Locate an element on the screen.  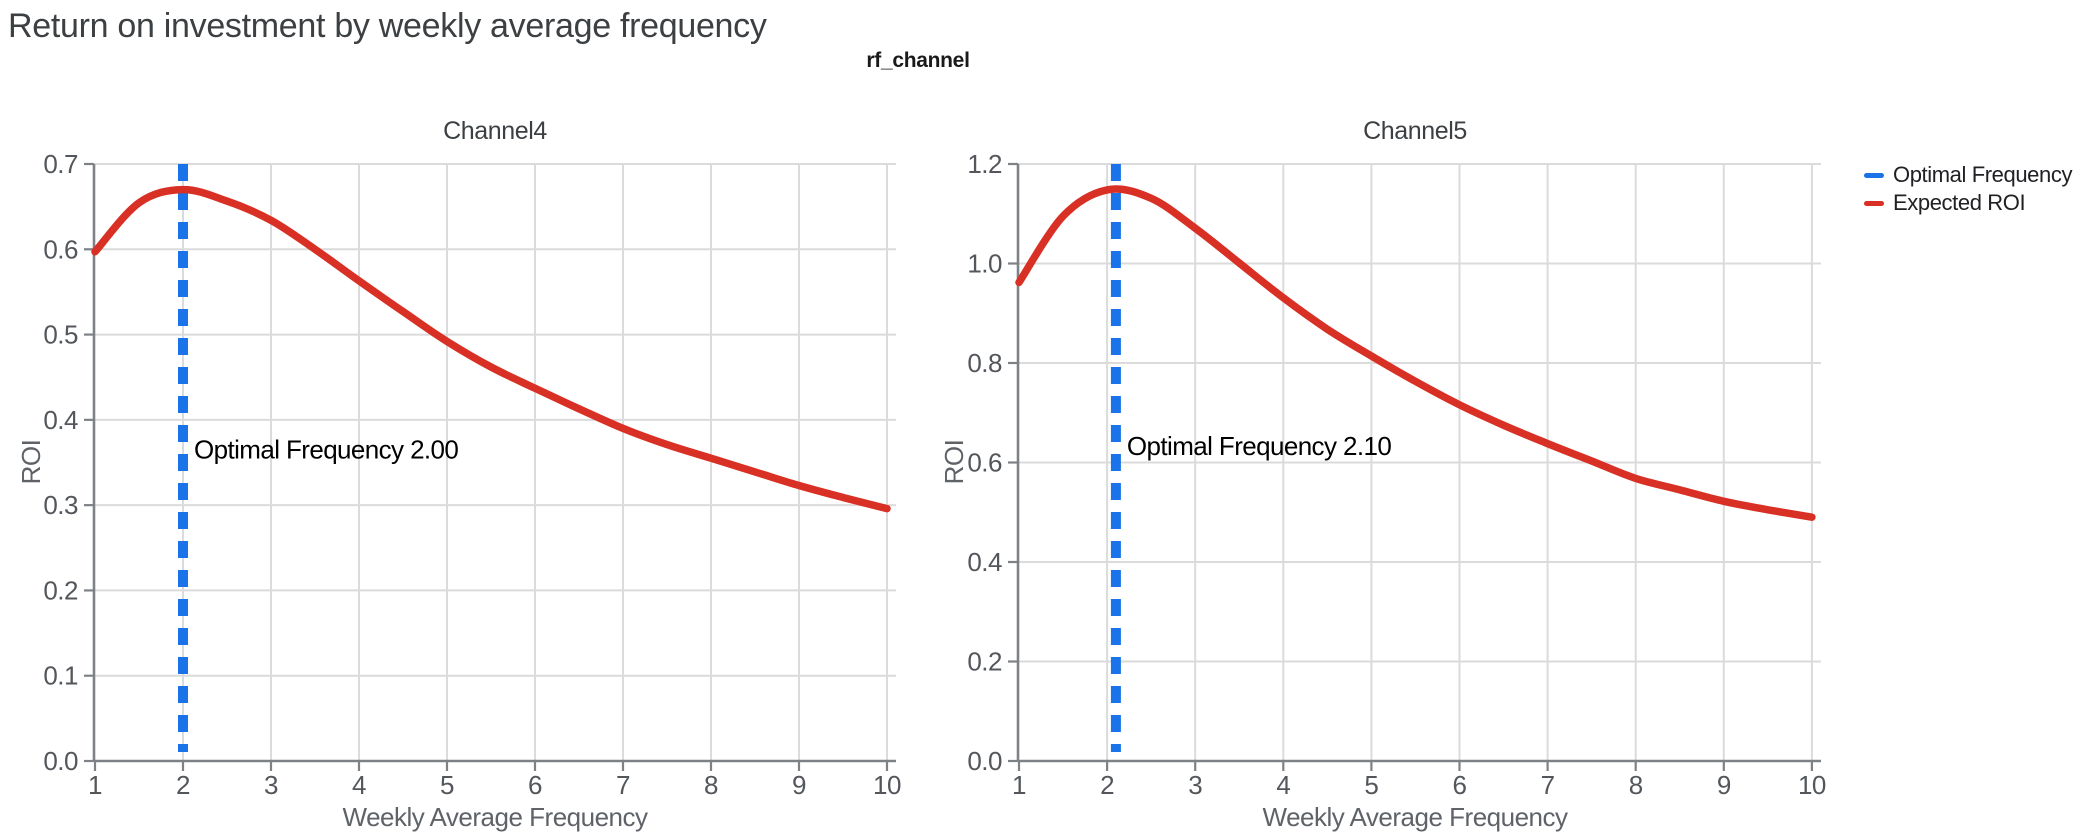
y-tick-label: 0.8 is located at coordinates (984, 363).